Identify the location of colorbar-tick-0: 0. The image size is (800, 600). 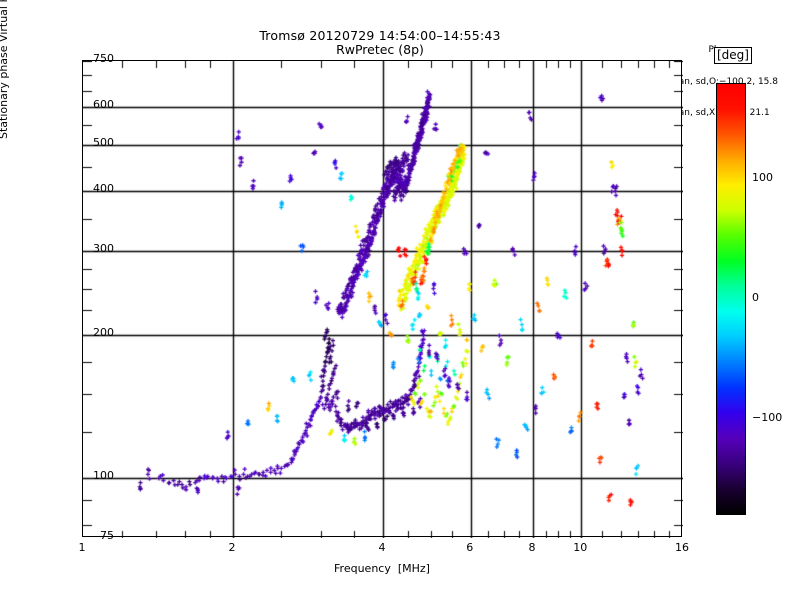
(755, 297).